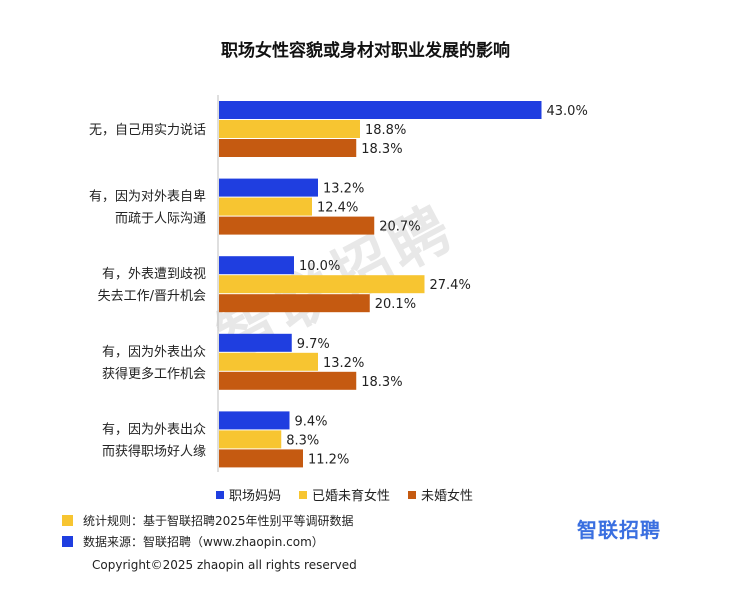  What do you see at coordinates (255, 496) in the screenshot?
I see `legend-label-series1: 职场妈妈` at bounding box center [255, 496].